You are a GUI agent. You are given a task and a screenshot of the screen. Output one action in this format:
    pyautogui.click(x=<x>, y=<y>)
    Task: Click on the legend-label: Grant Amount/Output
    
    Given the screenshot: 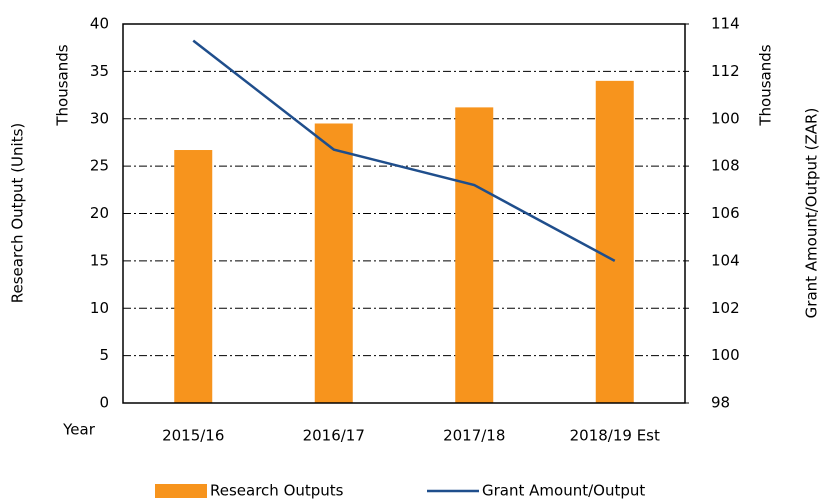 What is the action you would take?
    pyautogui.click(x=563, y=491)
    